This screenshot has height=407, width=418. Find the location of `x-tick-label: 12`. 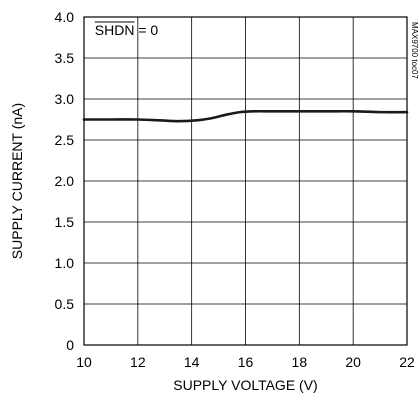

x-tick-label: 12 is located at coordinates (138, 362).